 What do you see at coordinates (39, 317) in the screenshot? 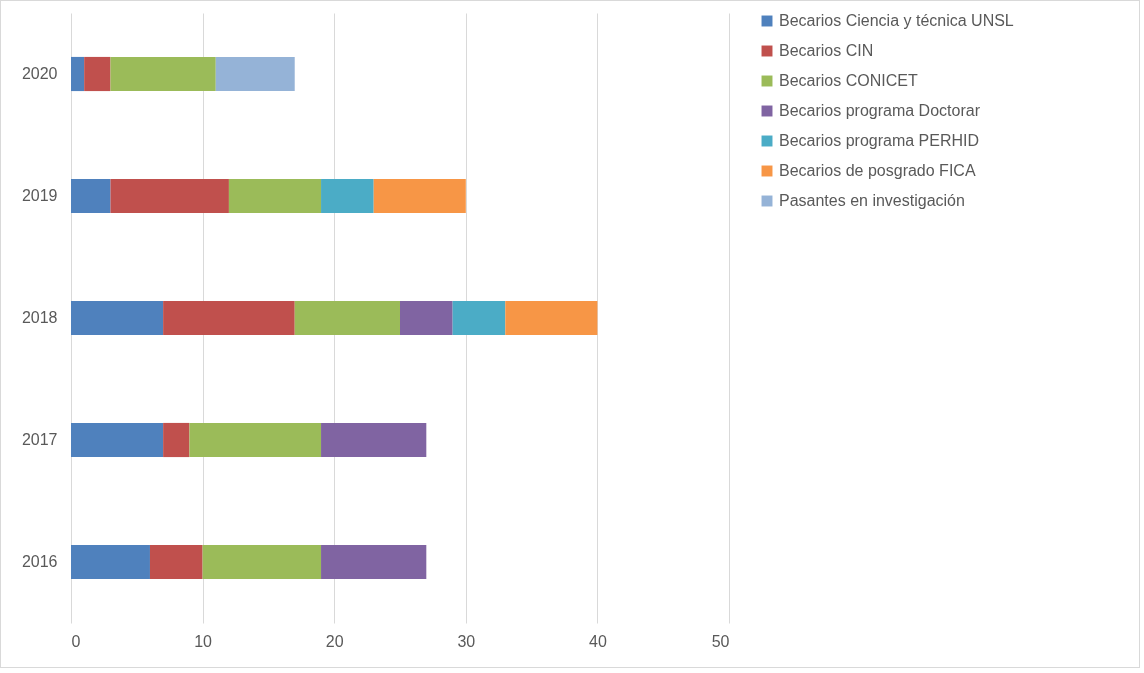
I see `y-tick-label: 2018` at bounding box center [39, 317].